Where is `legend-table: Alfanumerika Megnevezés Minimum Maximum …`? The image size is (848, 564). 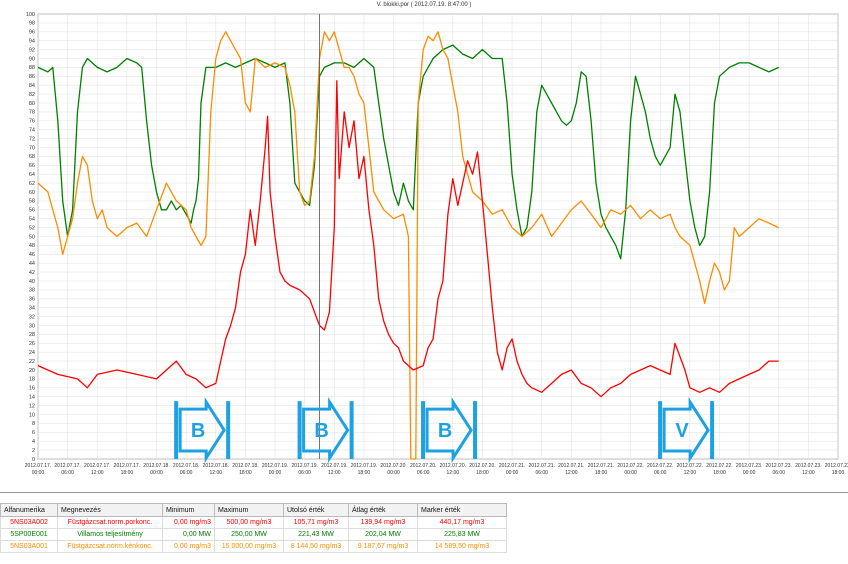
legend-table: Alfanumerika Megnevezés Minimum Maximum … is located at coordinates (253, 528).